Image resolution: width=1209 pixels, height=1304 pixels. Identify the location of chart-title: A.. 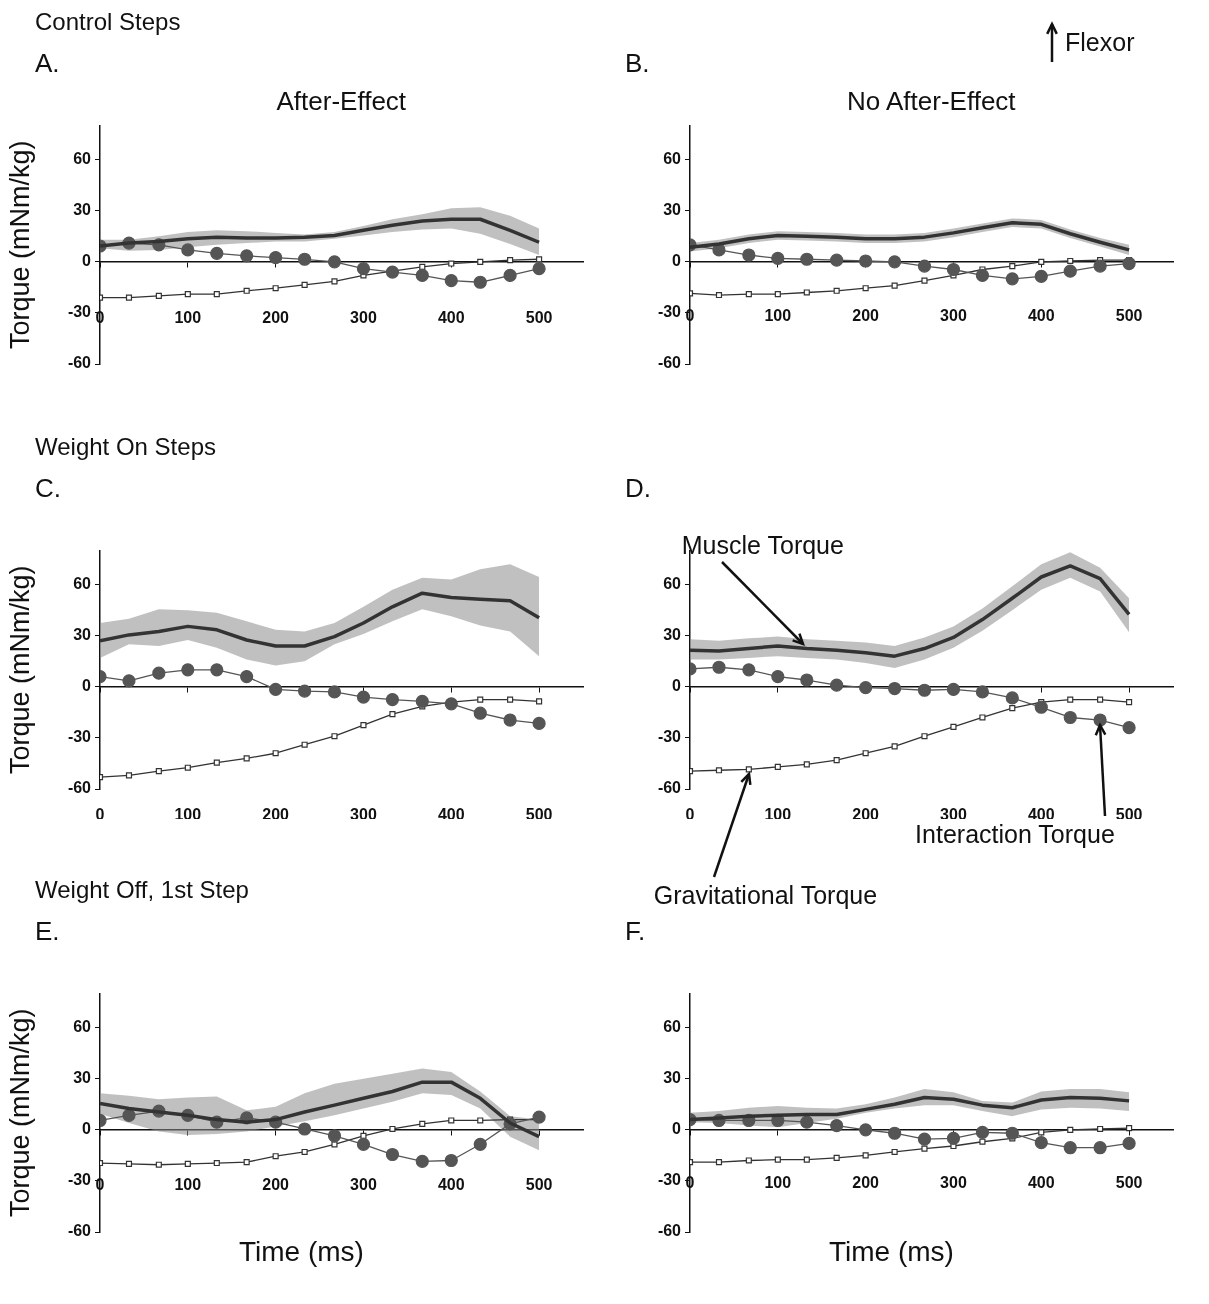
(47, 63).